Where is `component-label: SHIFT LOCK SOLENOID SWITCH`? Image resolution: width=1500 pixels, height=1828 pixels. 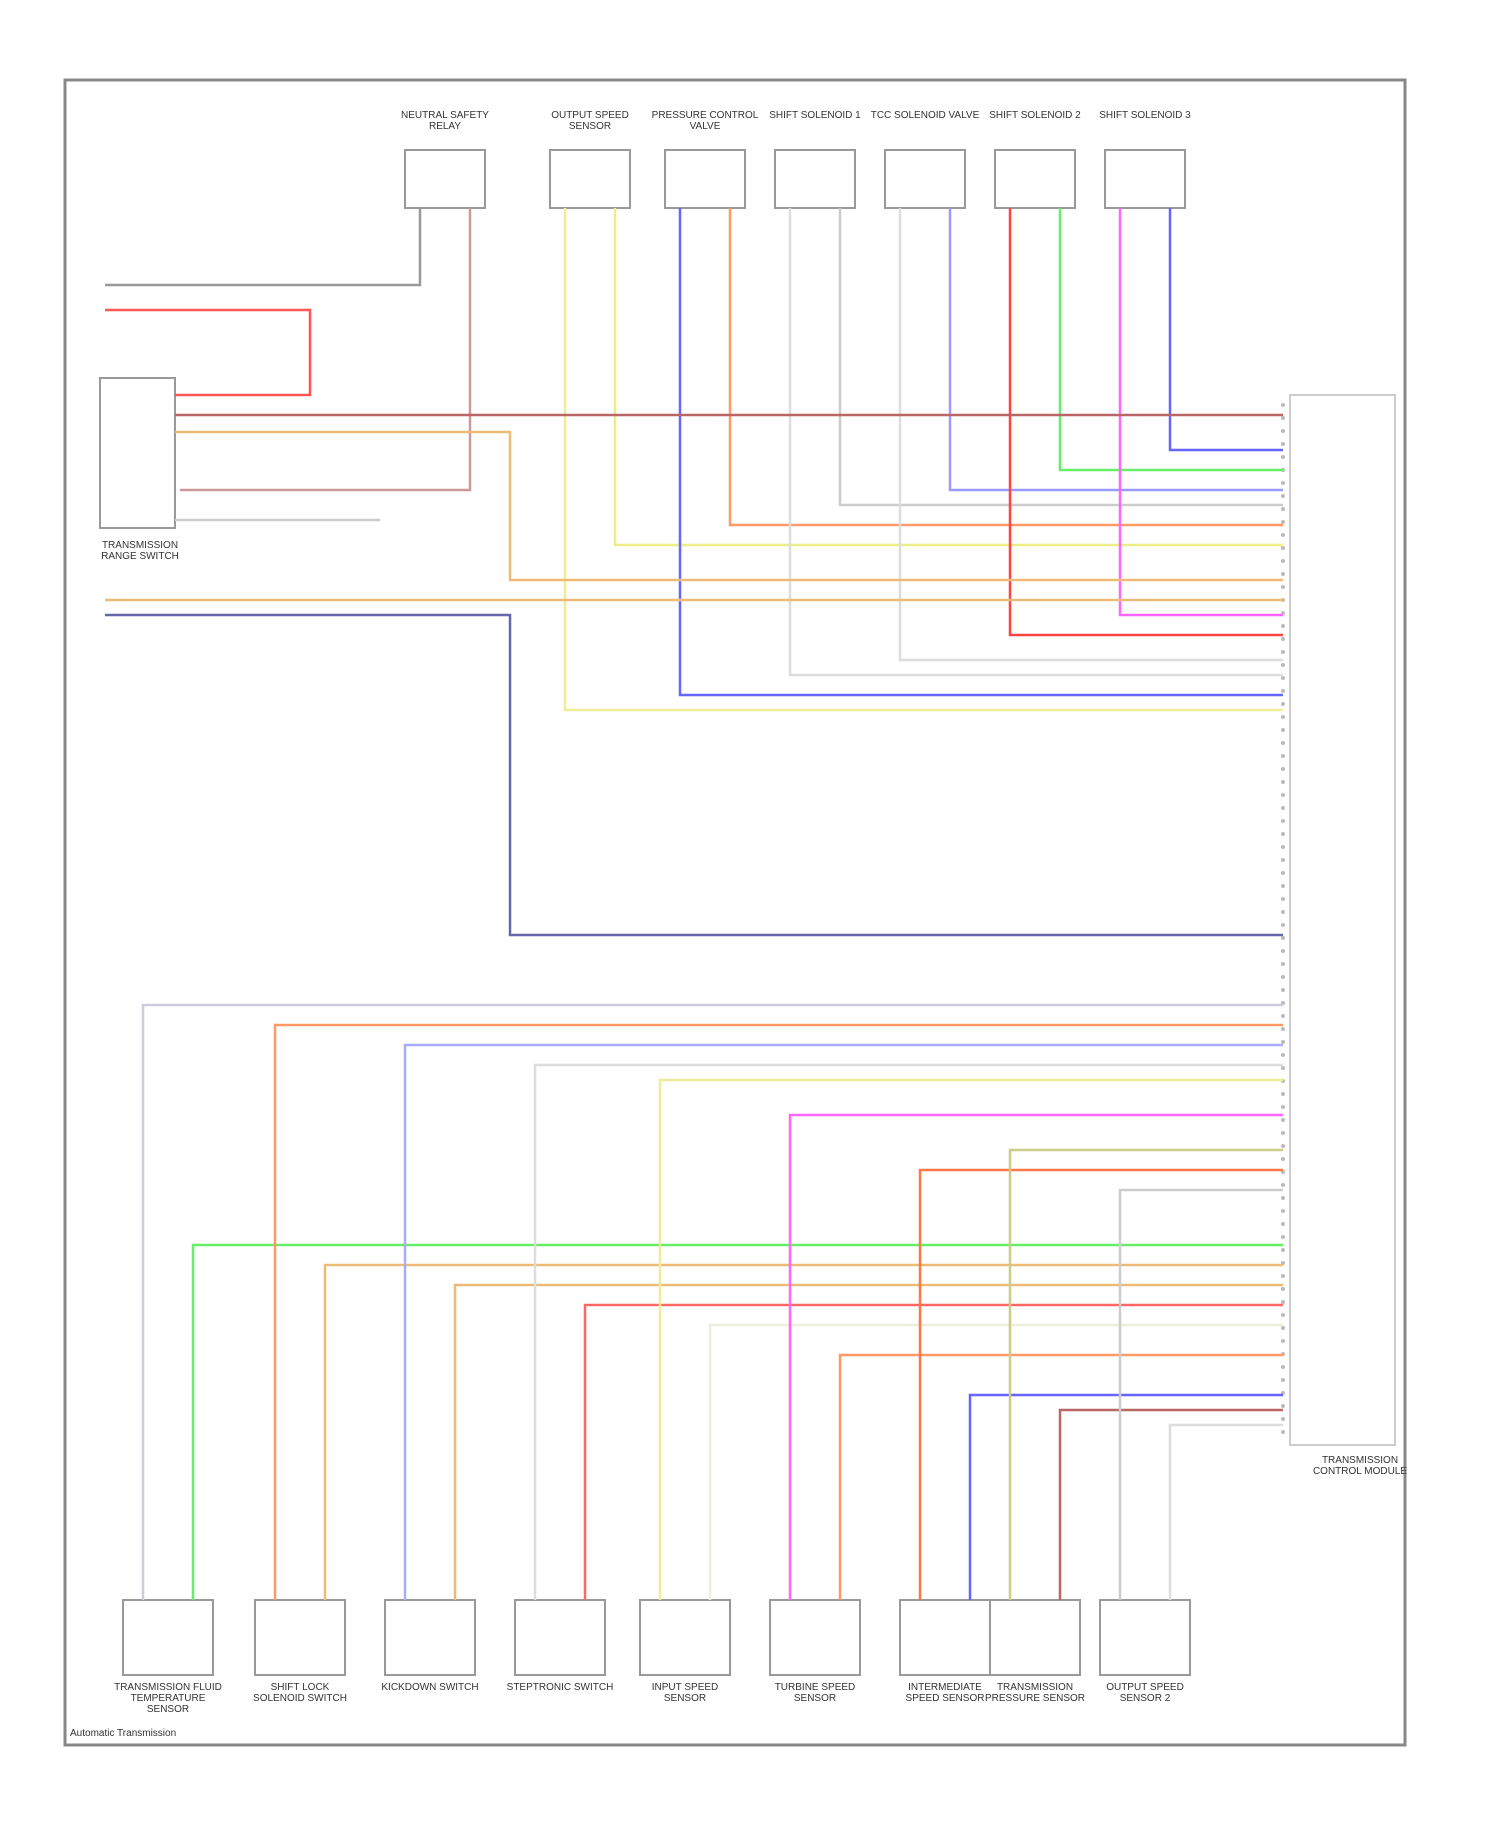 component-label: SHIFT LOCK SOLENOID SWITCH is located at coordinates (300, 1693).